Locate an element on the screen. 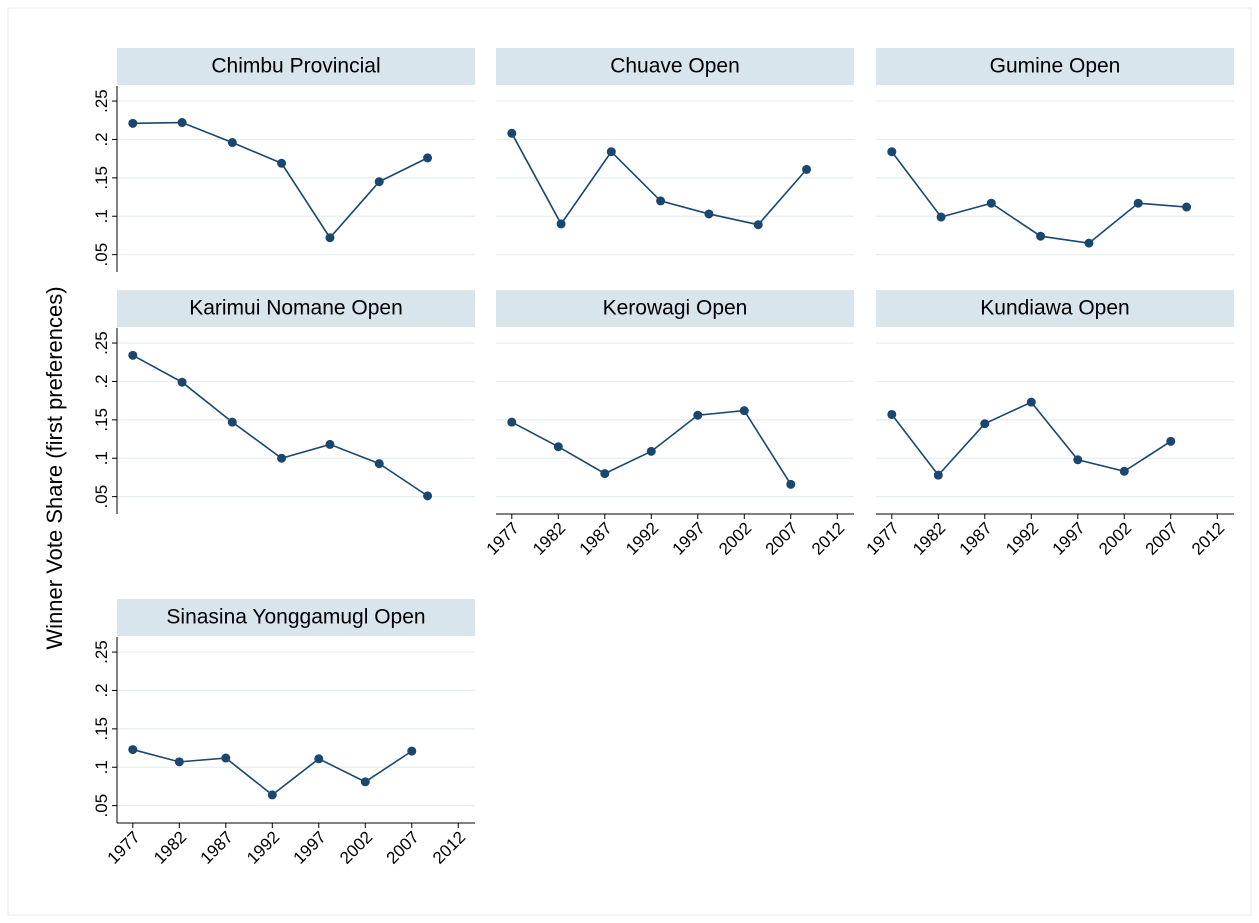  panel-title: Gumine Open is located at coordinates (1055, 66).